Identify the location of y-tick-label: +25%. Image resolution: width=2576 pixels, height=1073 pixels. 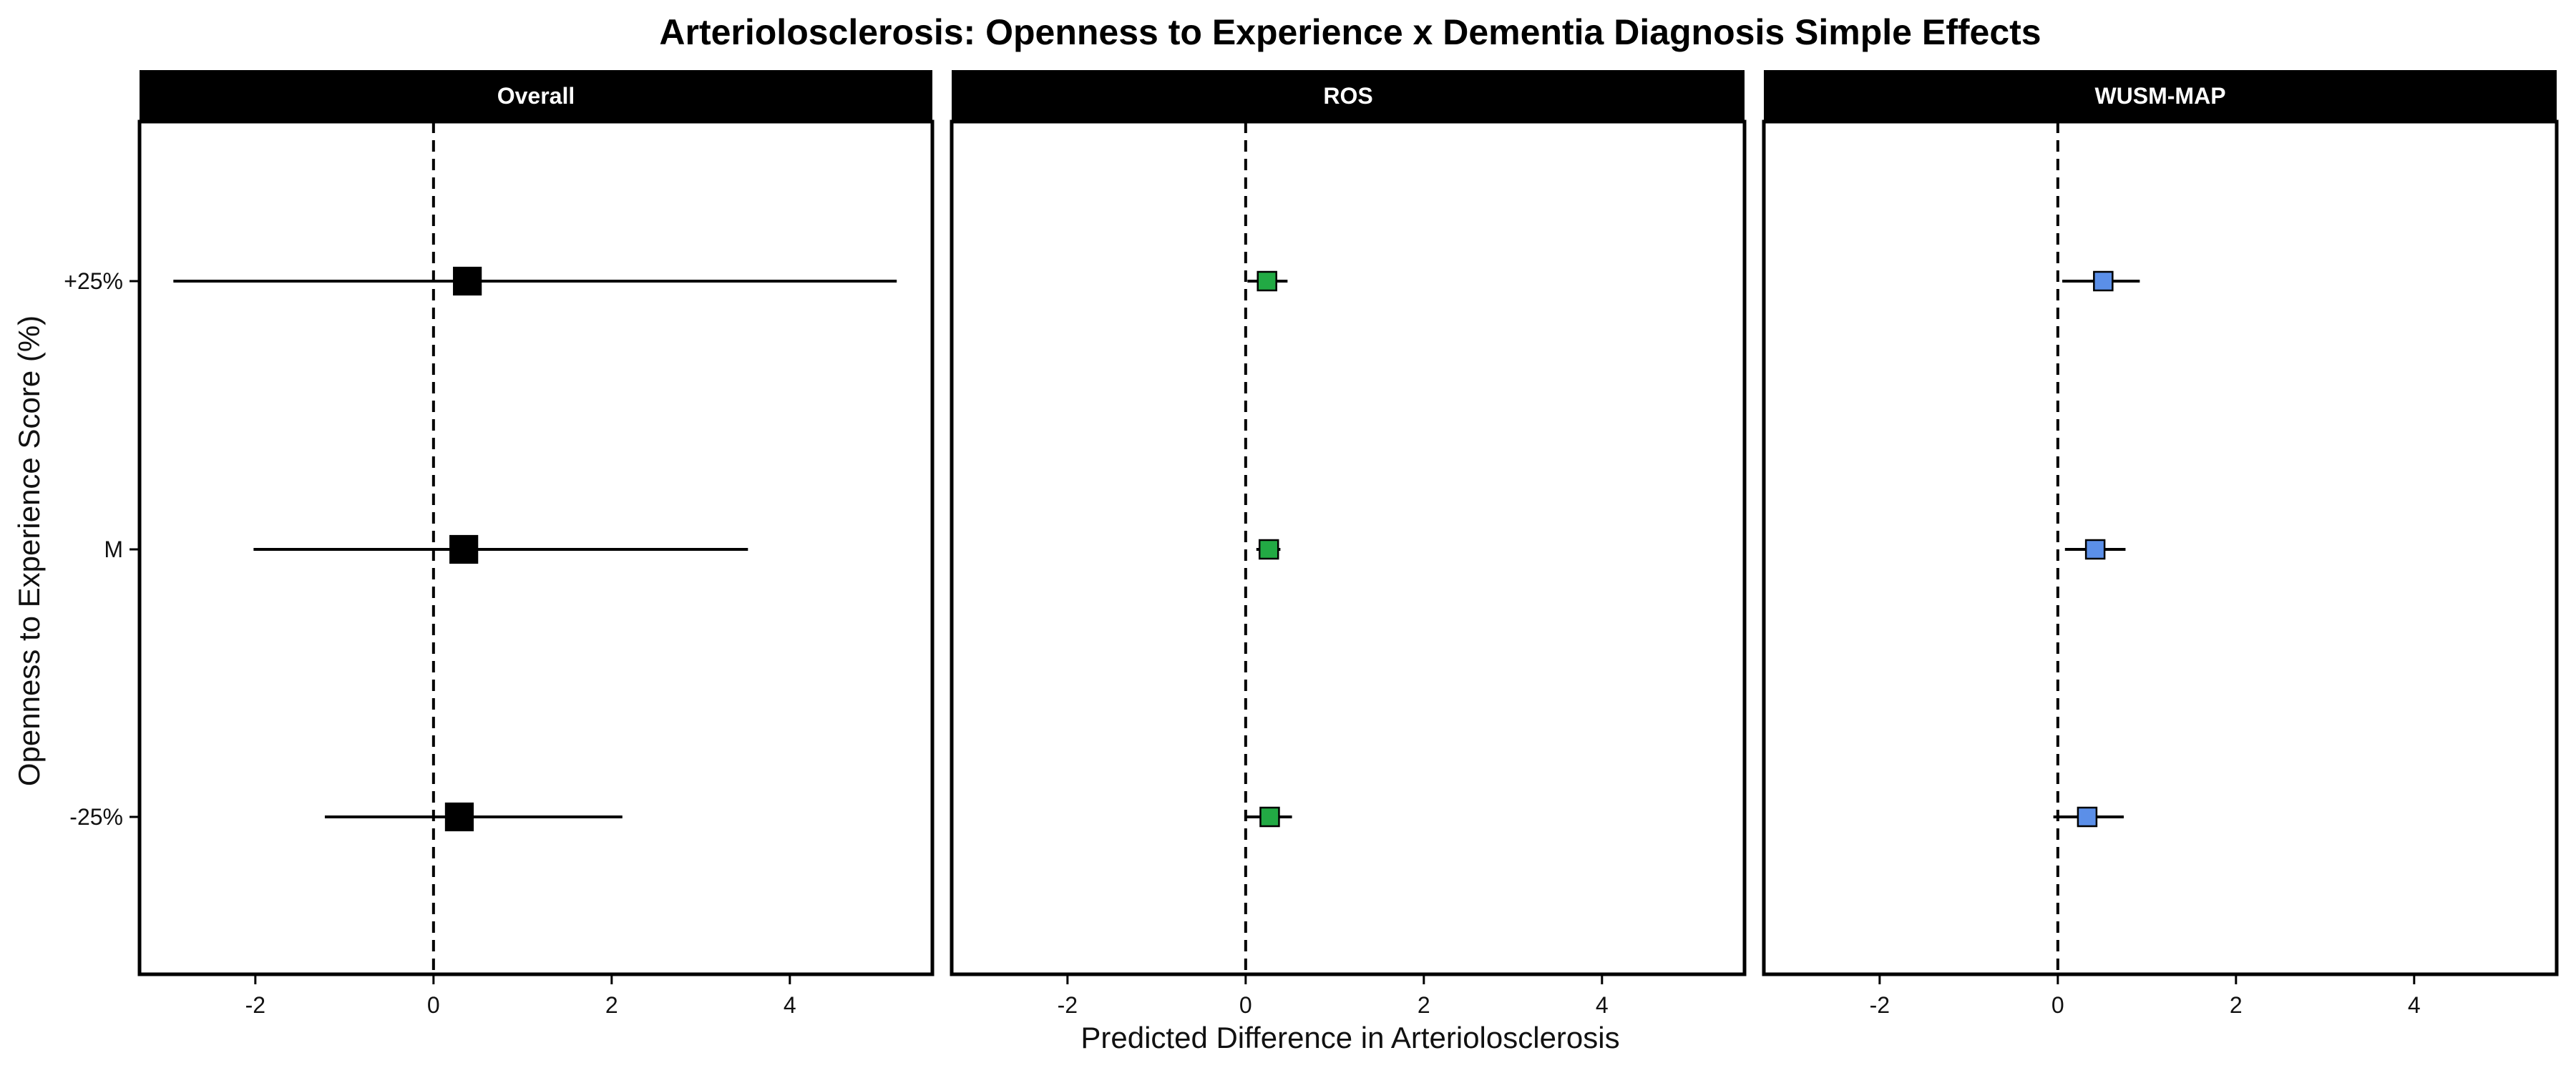
(93, 281).